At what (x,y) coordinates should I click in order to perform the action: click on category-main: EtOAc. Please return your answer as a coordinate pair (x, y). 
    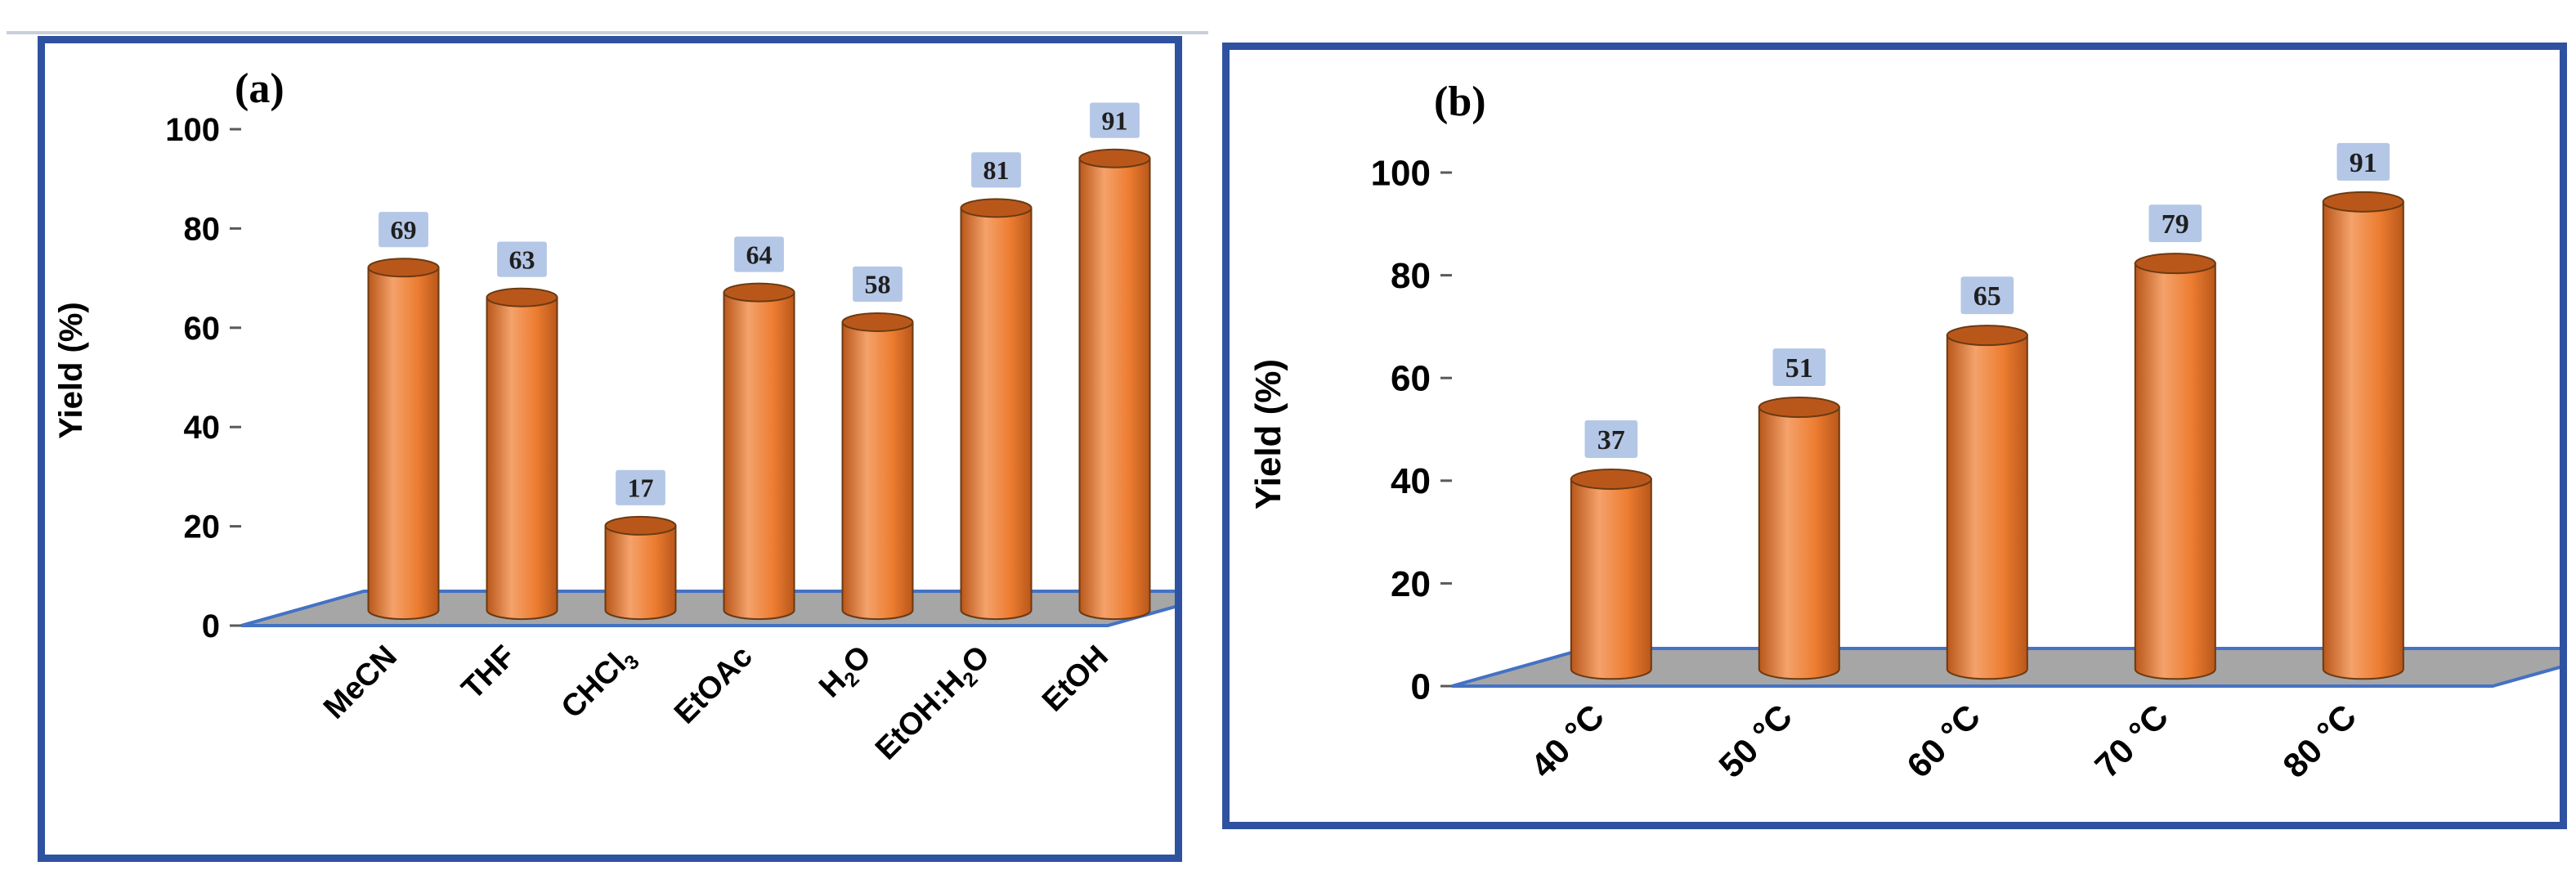
    Looking at the image, I should click on (713, 685).